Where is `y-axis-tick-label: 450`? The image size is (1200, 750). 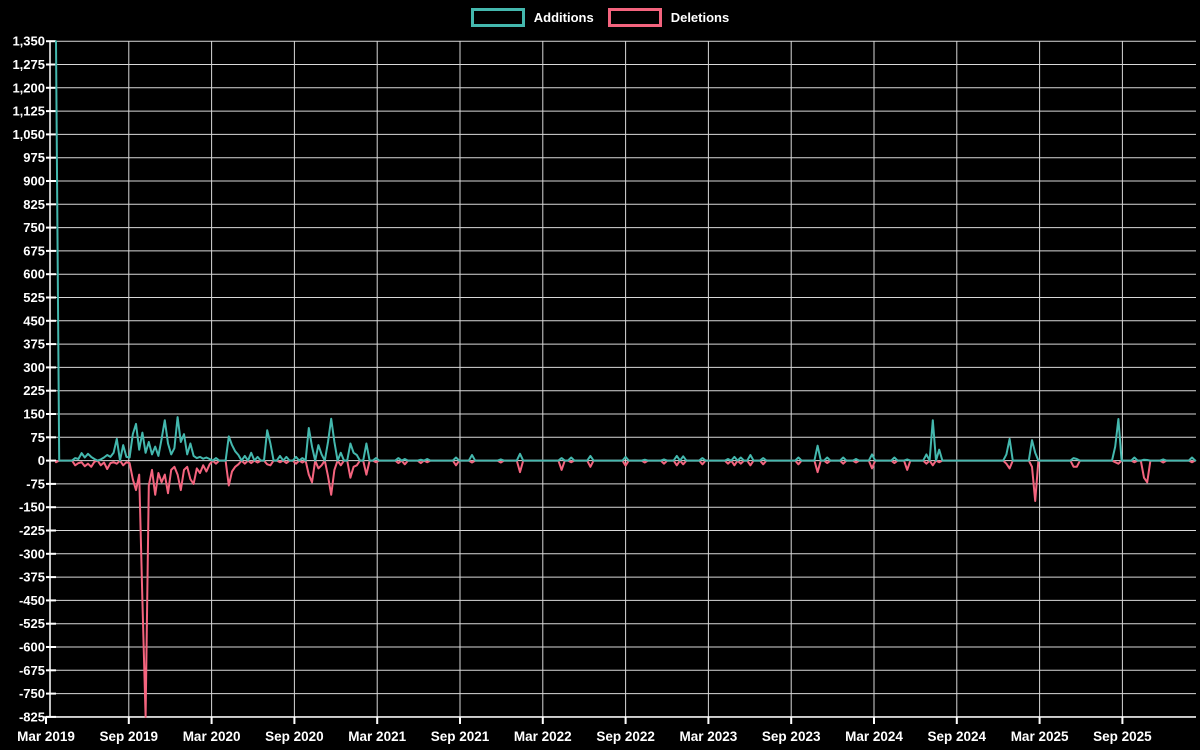
y-axis-tick-label: 450 is located at coordinates (34, 320).